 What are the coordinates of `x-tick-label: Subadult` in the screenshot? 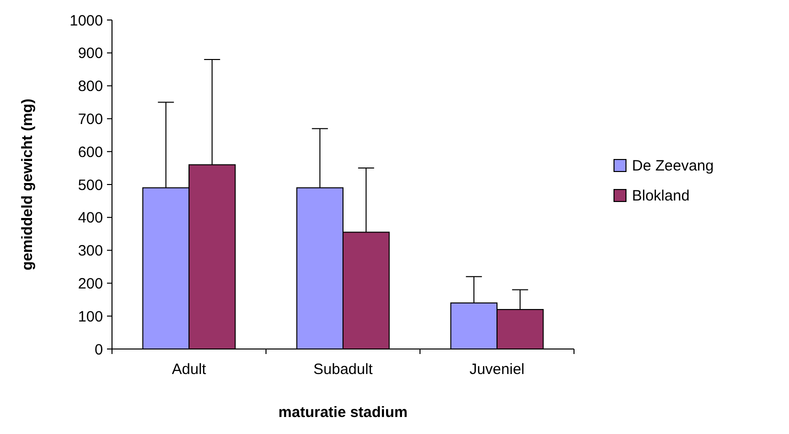 It's located at (343, 369).